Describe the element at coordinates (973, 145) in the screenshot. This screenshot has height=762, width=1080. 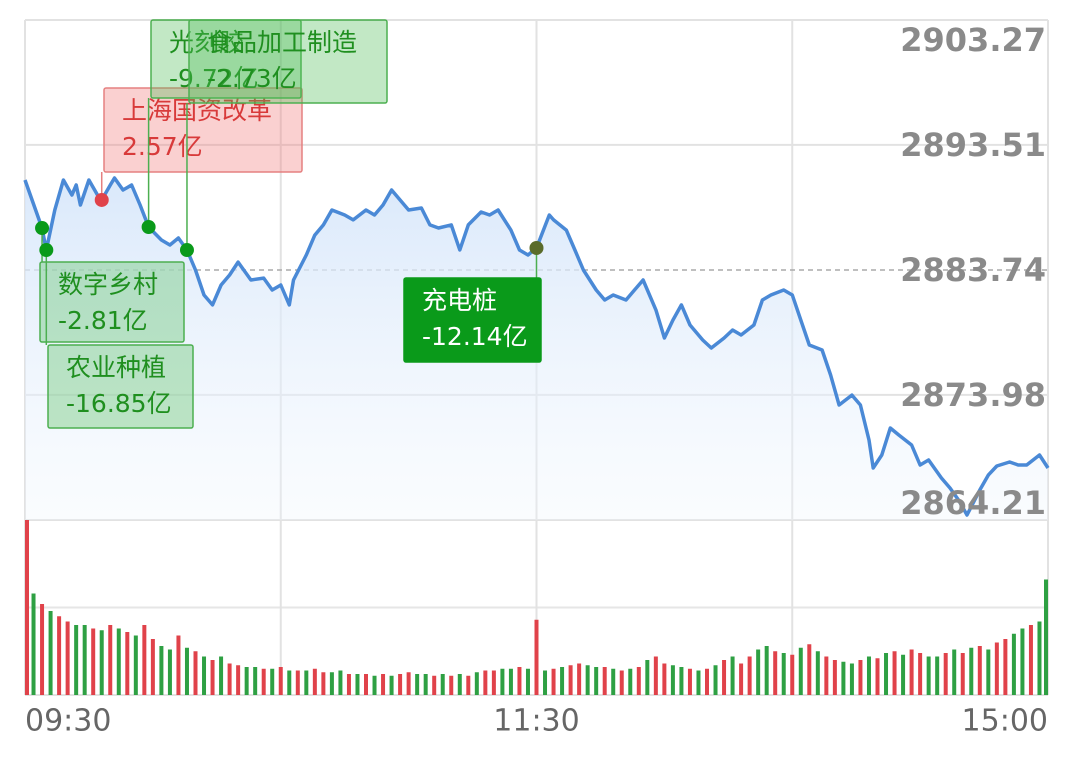
I see `y-tick-label: 2893.51` at that location.